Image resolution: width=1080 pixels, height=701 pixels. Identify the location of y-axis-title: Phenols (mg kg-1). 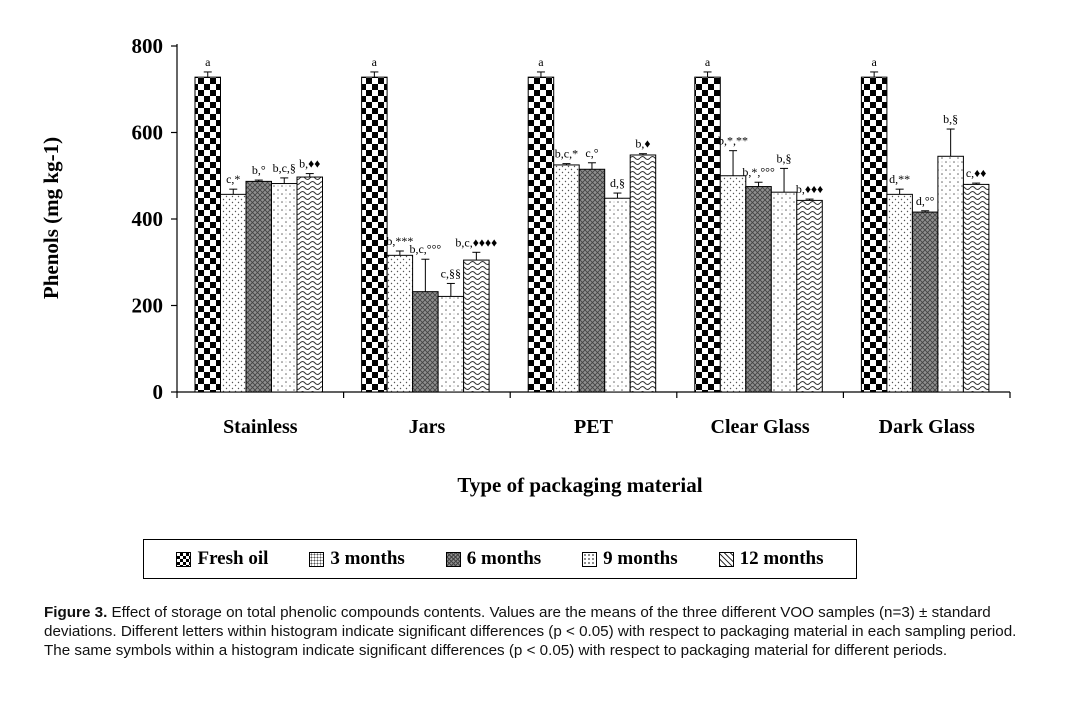
(51, 218).